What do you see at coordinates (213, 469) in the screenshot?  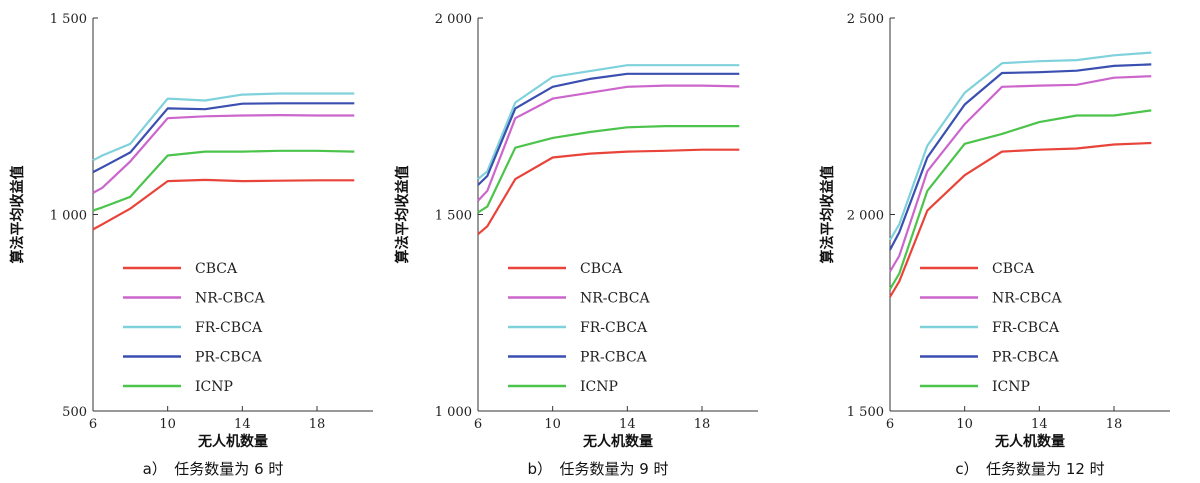 I see `chart-caption: a） 任务数量为 6 时` at bounding box center [213, 469].